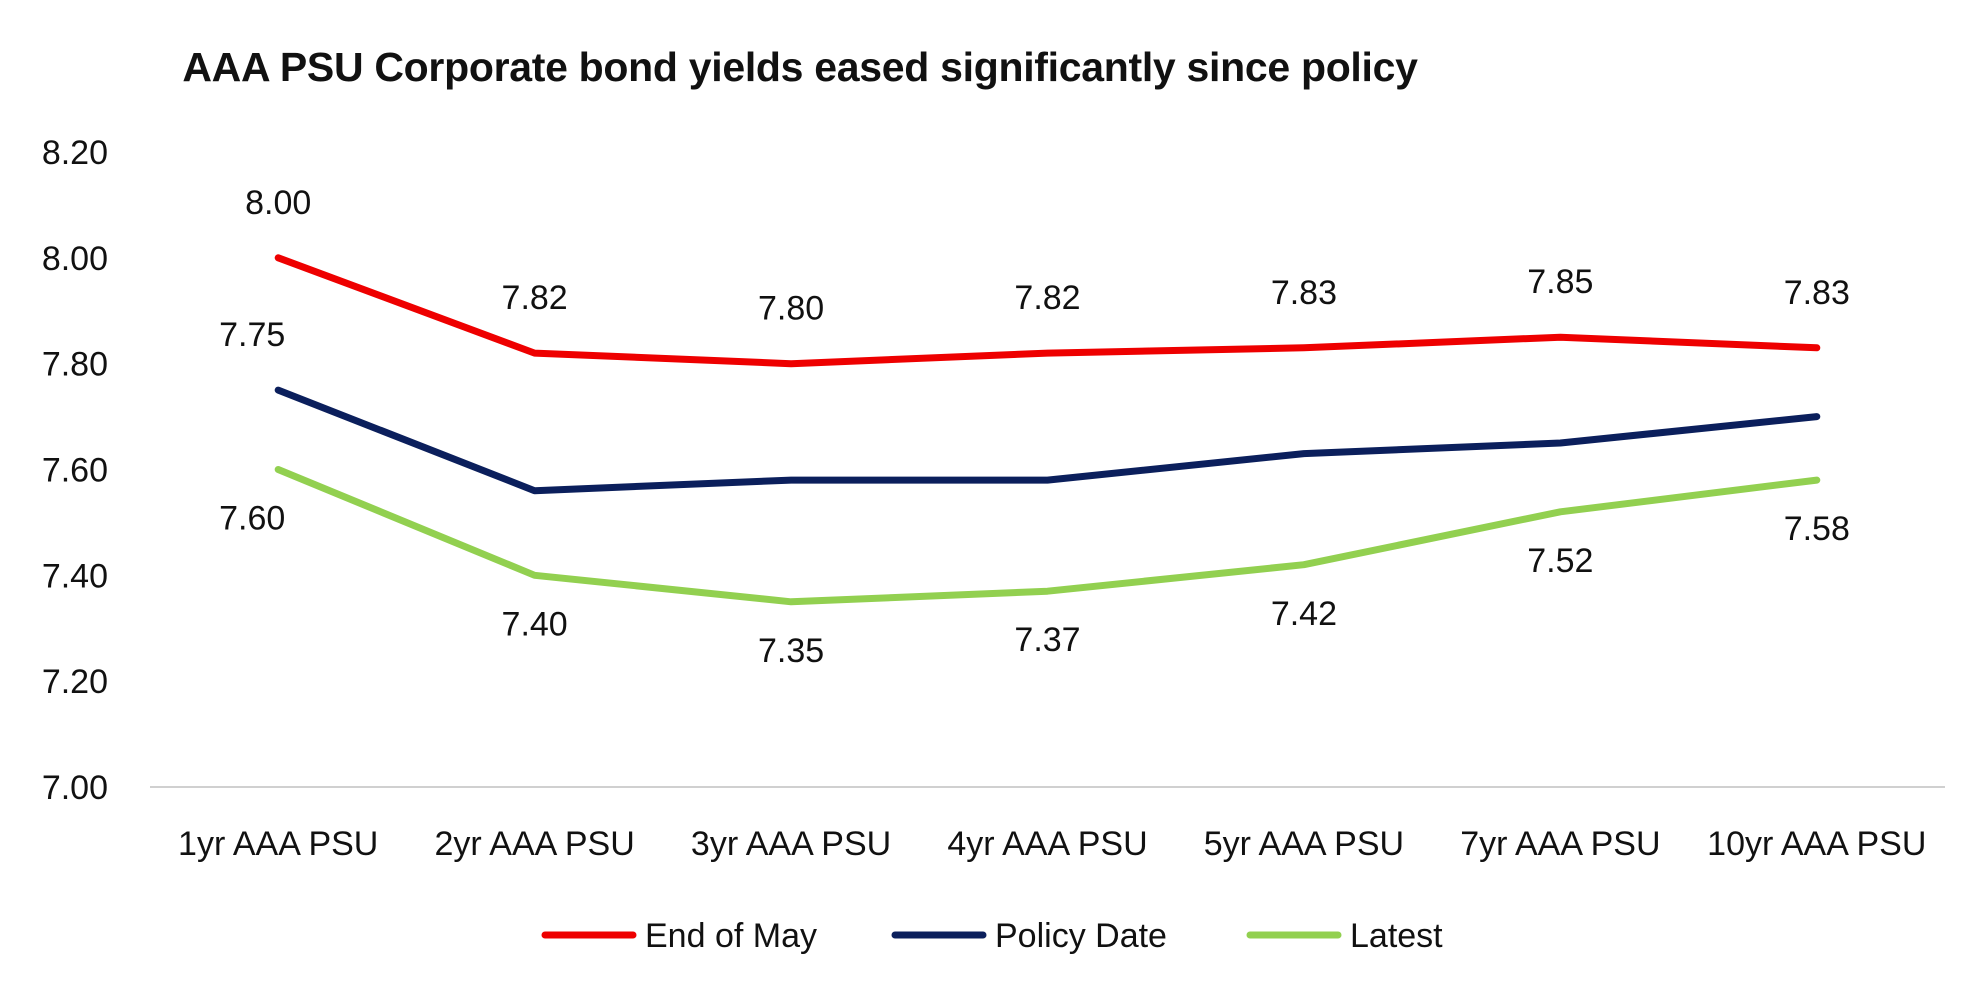 Image resolution: width=1971 pixels, height=990 pixels. Describe the element at coordinates (992, 936) in the screenshot. I see `legend: End of May Policy Date Latest` at that location.